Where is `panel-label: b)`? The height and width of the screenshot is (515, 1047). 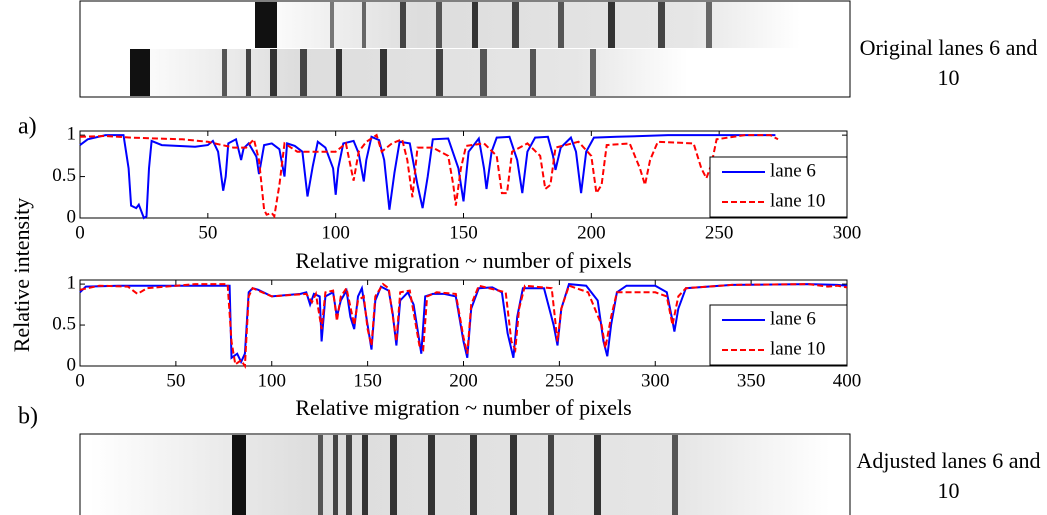
panel-label: b) is located at coordinates (28, 417).